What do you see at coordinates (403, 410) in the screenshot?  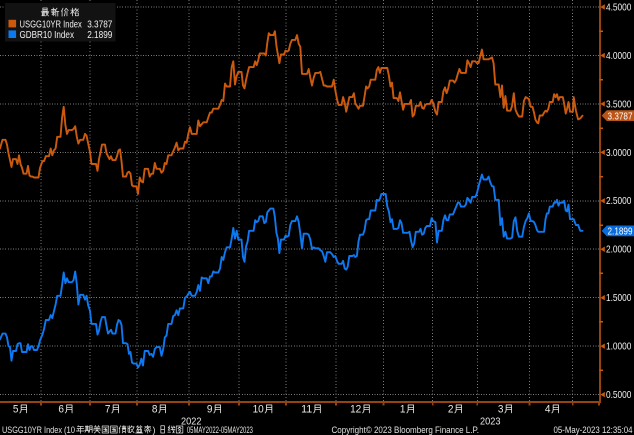 I see `svg-text: 1` at bounding box center [403, 410].